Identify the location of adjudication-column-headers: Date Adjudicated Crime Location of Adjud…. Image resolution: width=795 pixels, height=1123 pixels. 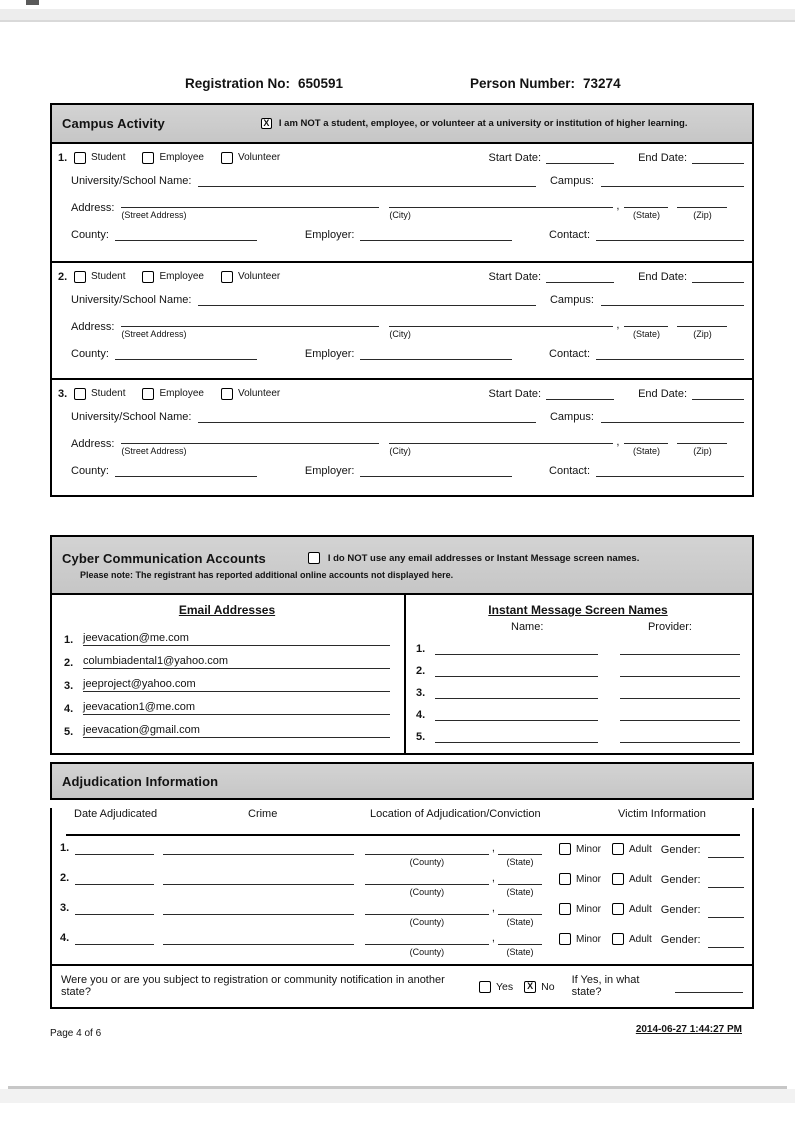
(402, 821).